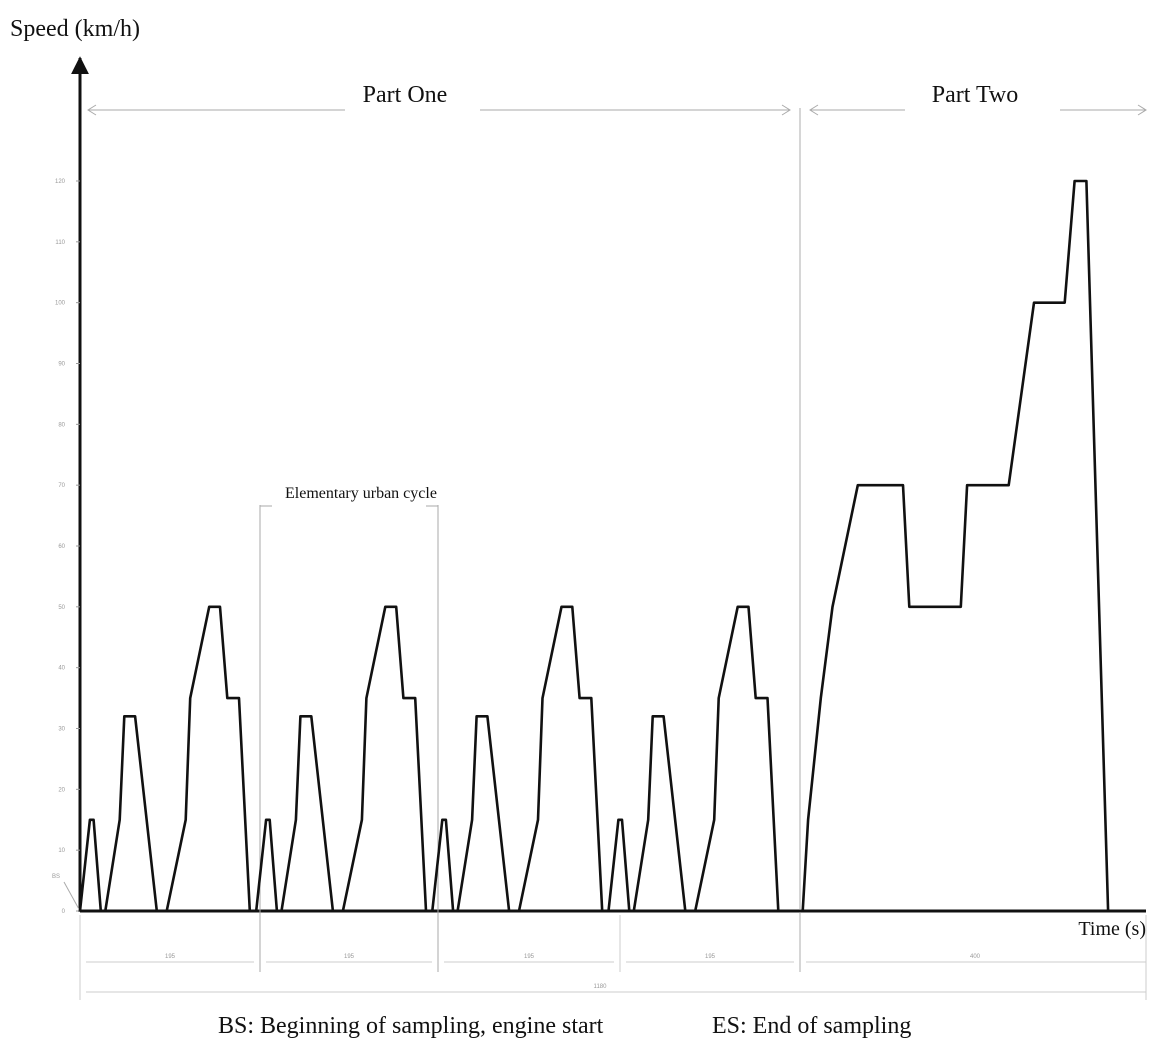 The width and height of the screenshot is (1156, 1046). What do you see at coordinates (361, 493) in the screenshot?
I see `elementary-cycle-label: Elementary urban cycle` at bounding box center [361, 493].